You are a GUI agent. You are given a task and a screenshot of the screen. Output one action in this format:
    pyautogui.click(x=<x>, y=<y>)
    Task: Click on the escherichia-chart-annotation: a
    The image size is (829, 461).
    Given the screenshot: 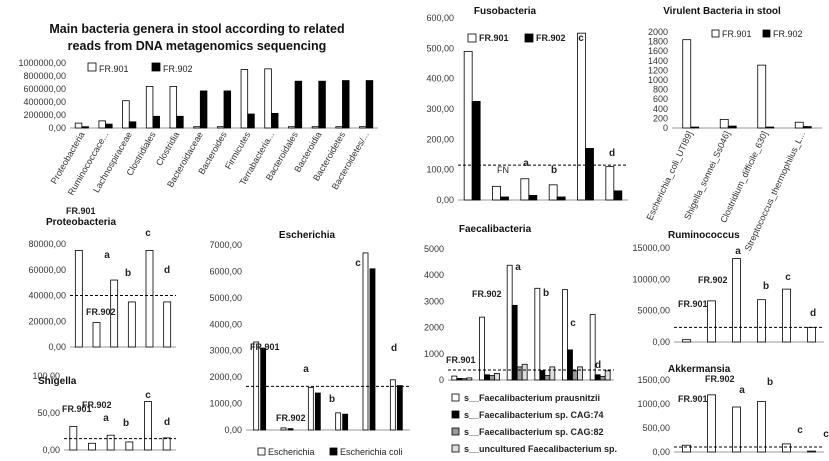 What is the action you would take?
    pyautogui.click(x=306, y=369)
    